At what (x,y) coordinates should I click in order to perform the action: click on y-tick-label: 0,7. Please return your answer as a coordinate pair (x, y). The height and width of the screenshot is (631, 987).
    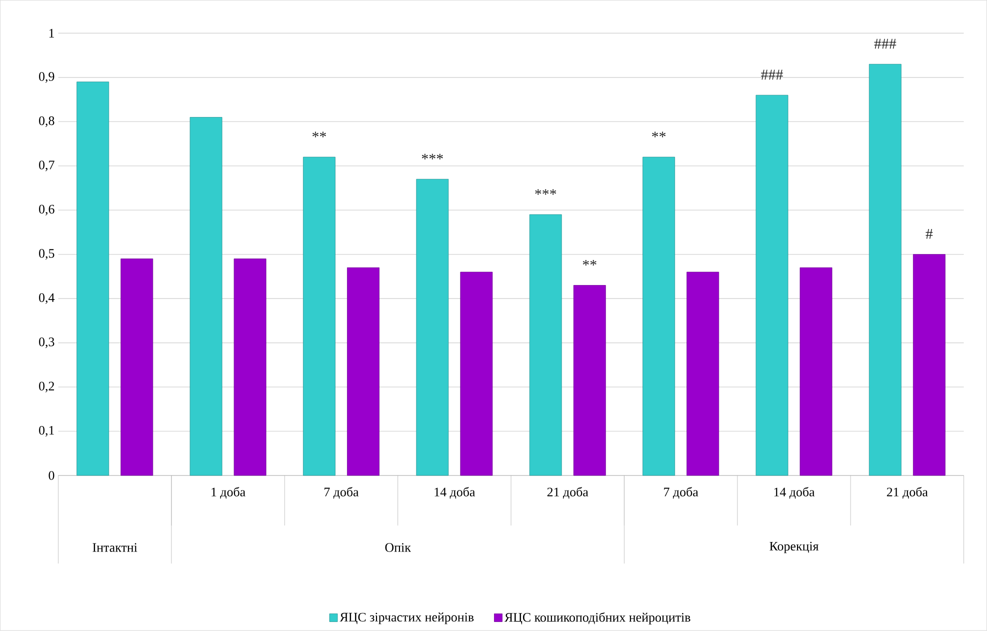
    Looking at the image, I should click on (46, 166).